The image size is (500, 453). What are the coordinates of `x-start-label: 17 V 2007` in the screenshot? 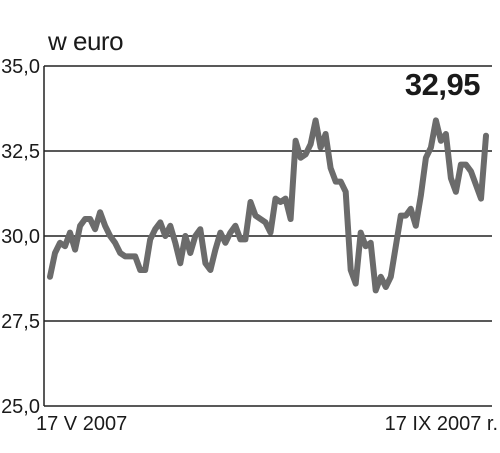 It's located at (82, 424).